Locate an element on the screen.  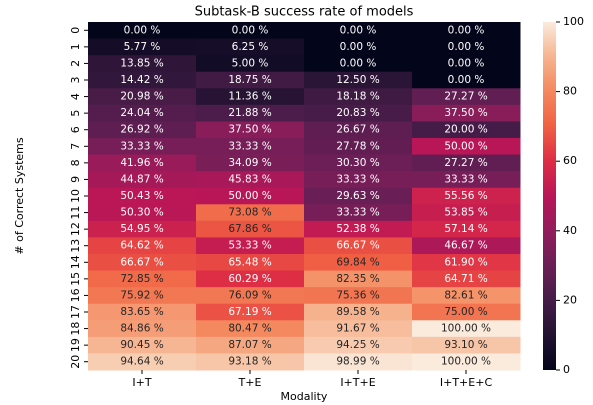
x-axis-label: Modality is located at coordinates (304, 396).